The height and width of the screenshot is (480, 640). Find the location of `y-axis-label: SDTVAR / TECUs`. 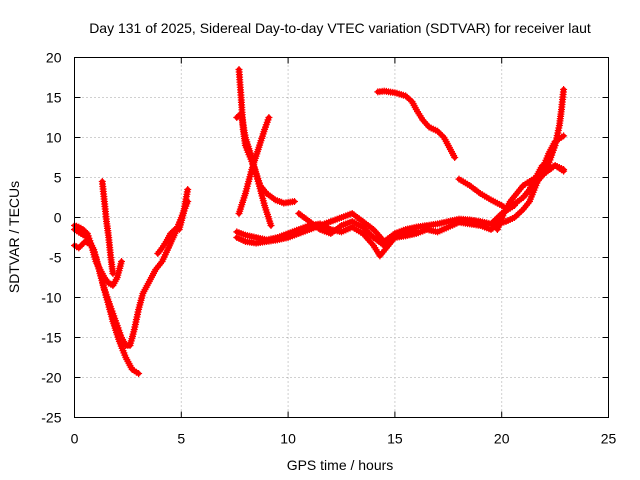

y-axis-label: SDTVAR / TECUs is located at coordinates (14, 237).